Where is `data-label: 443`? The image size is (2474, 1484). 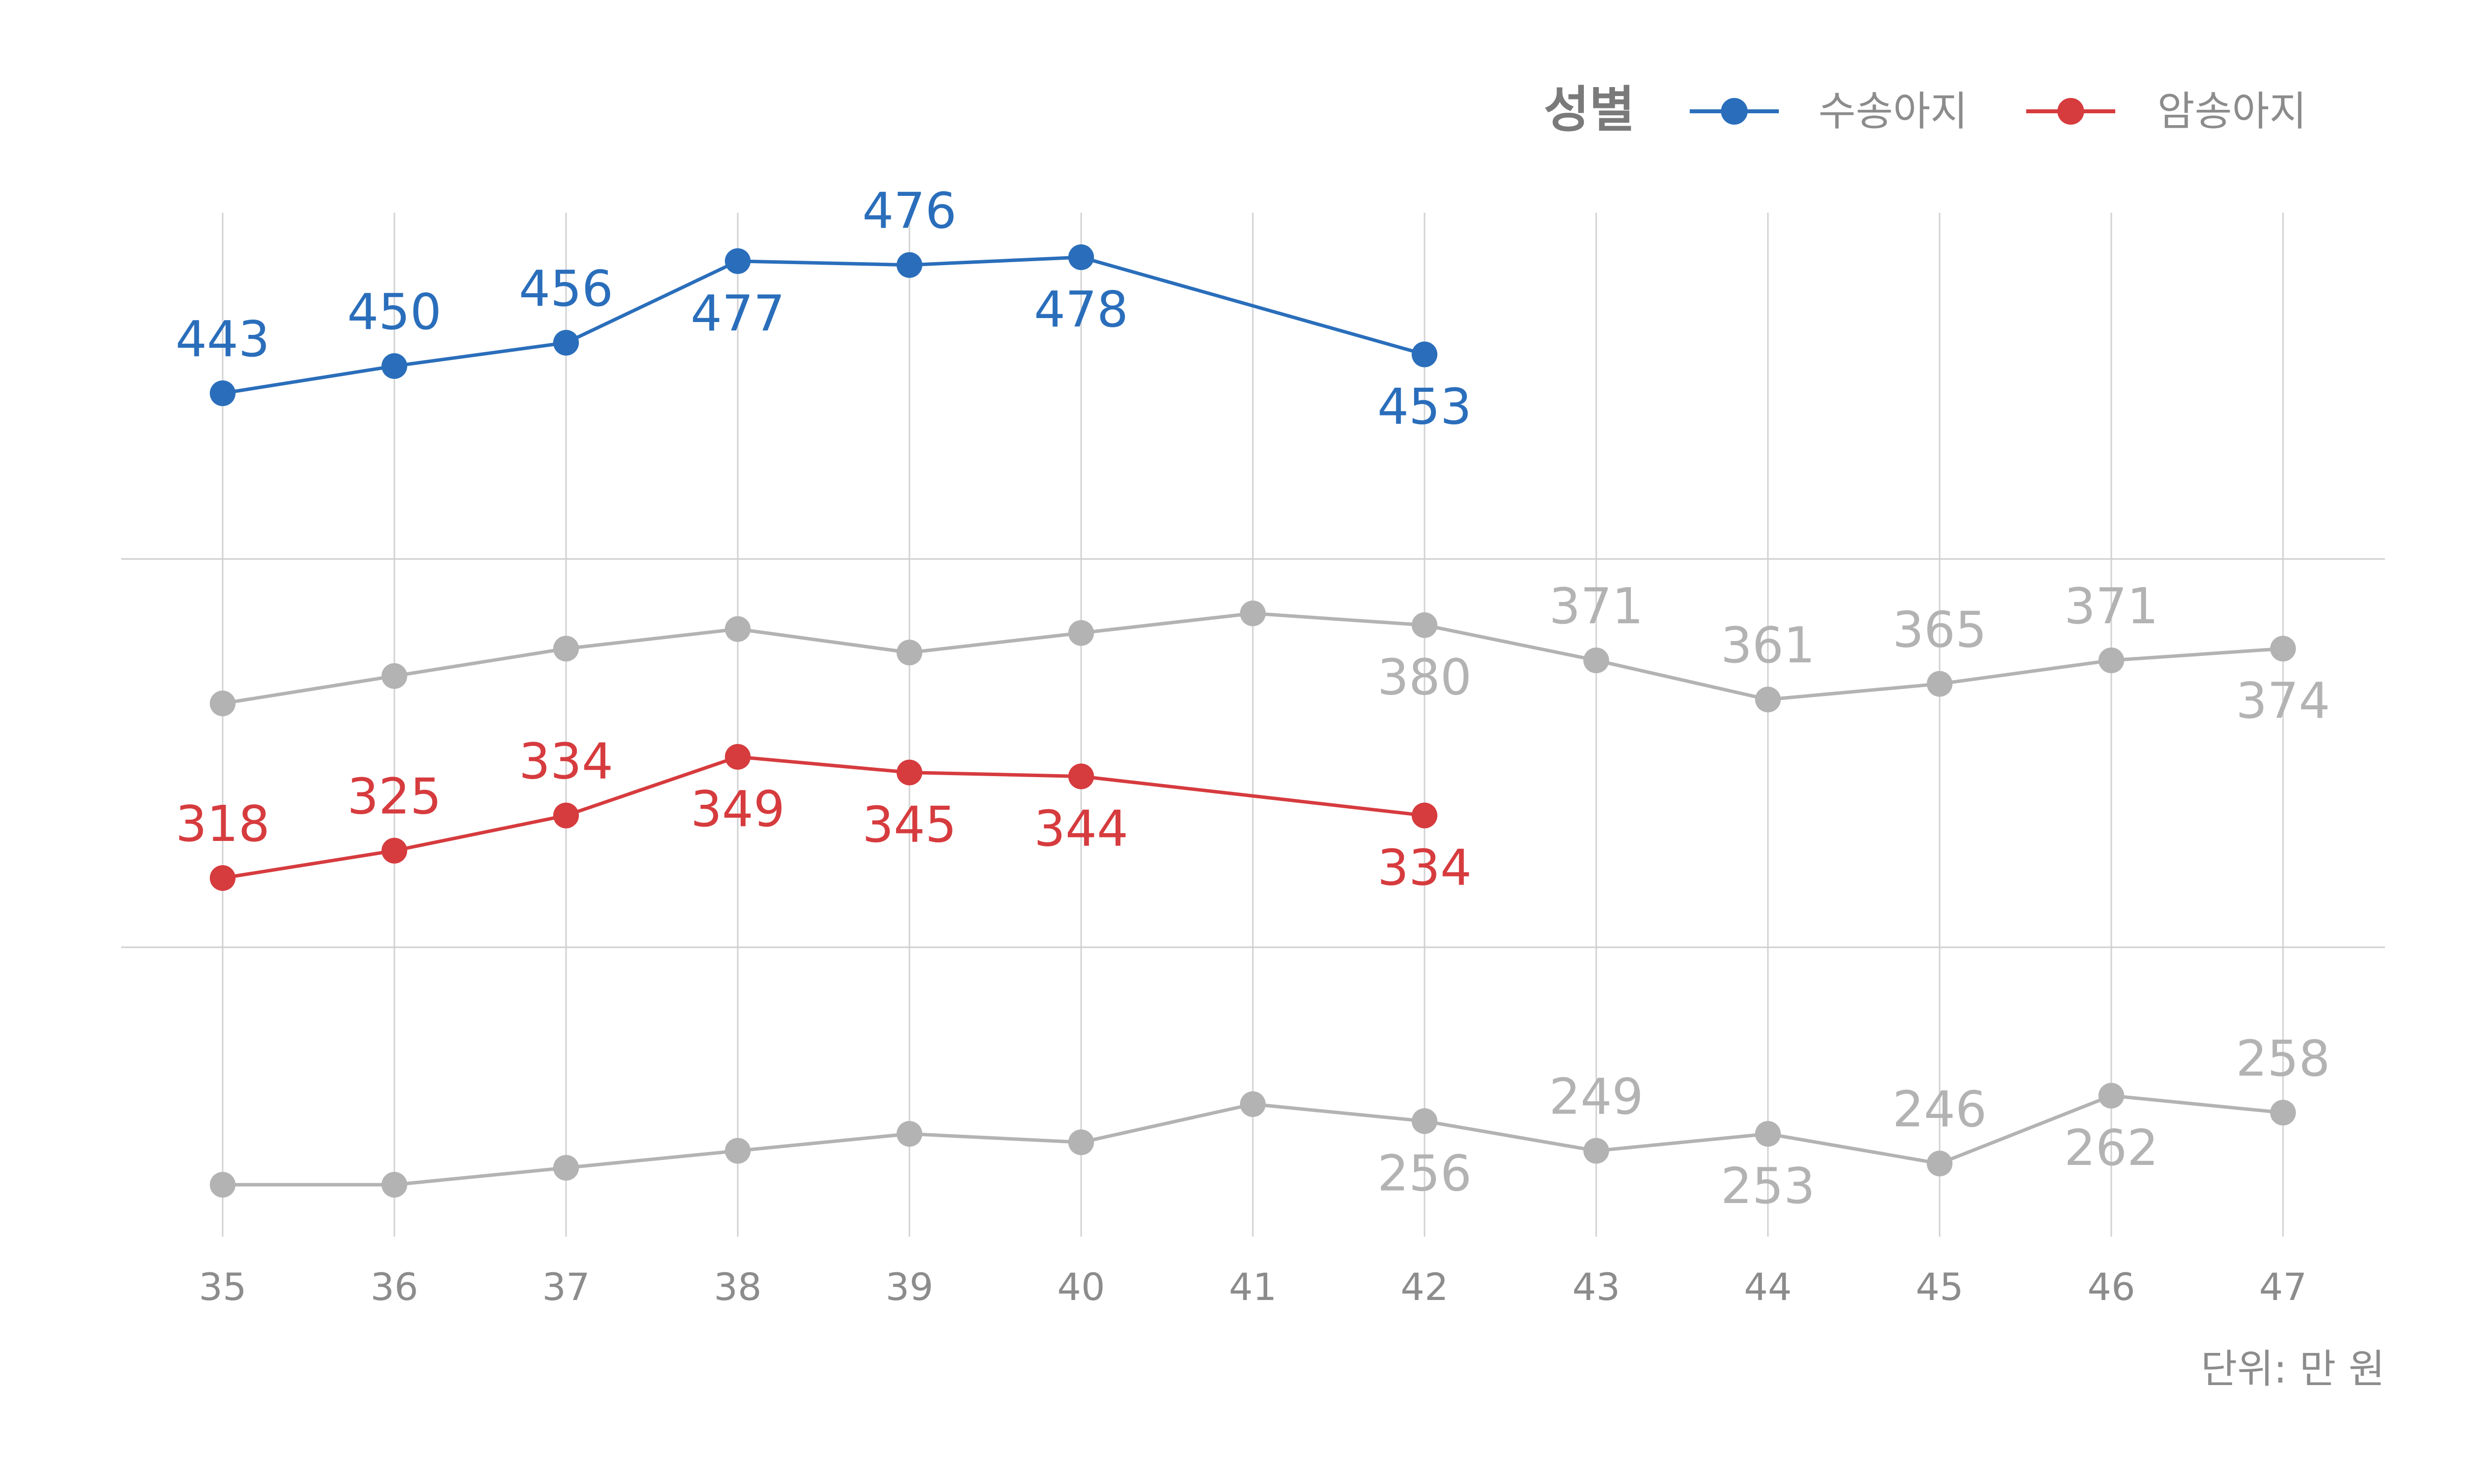
data-label: 443 is located at coordinates (223, 339).